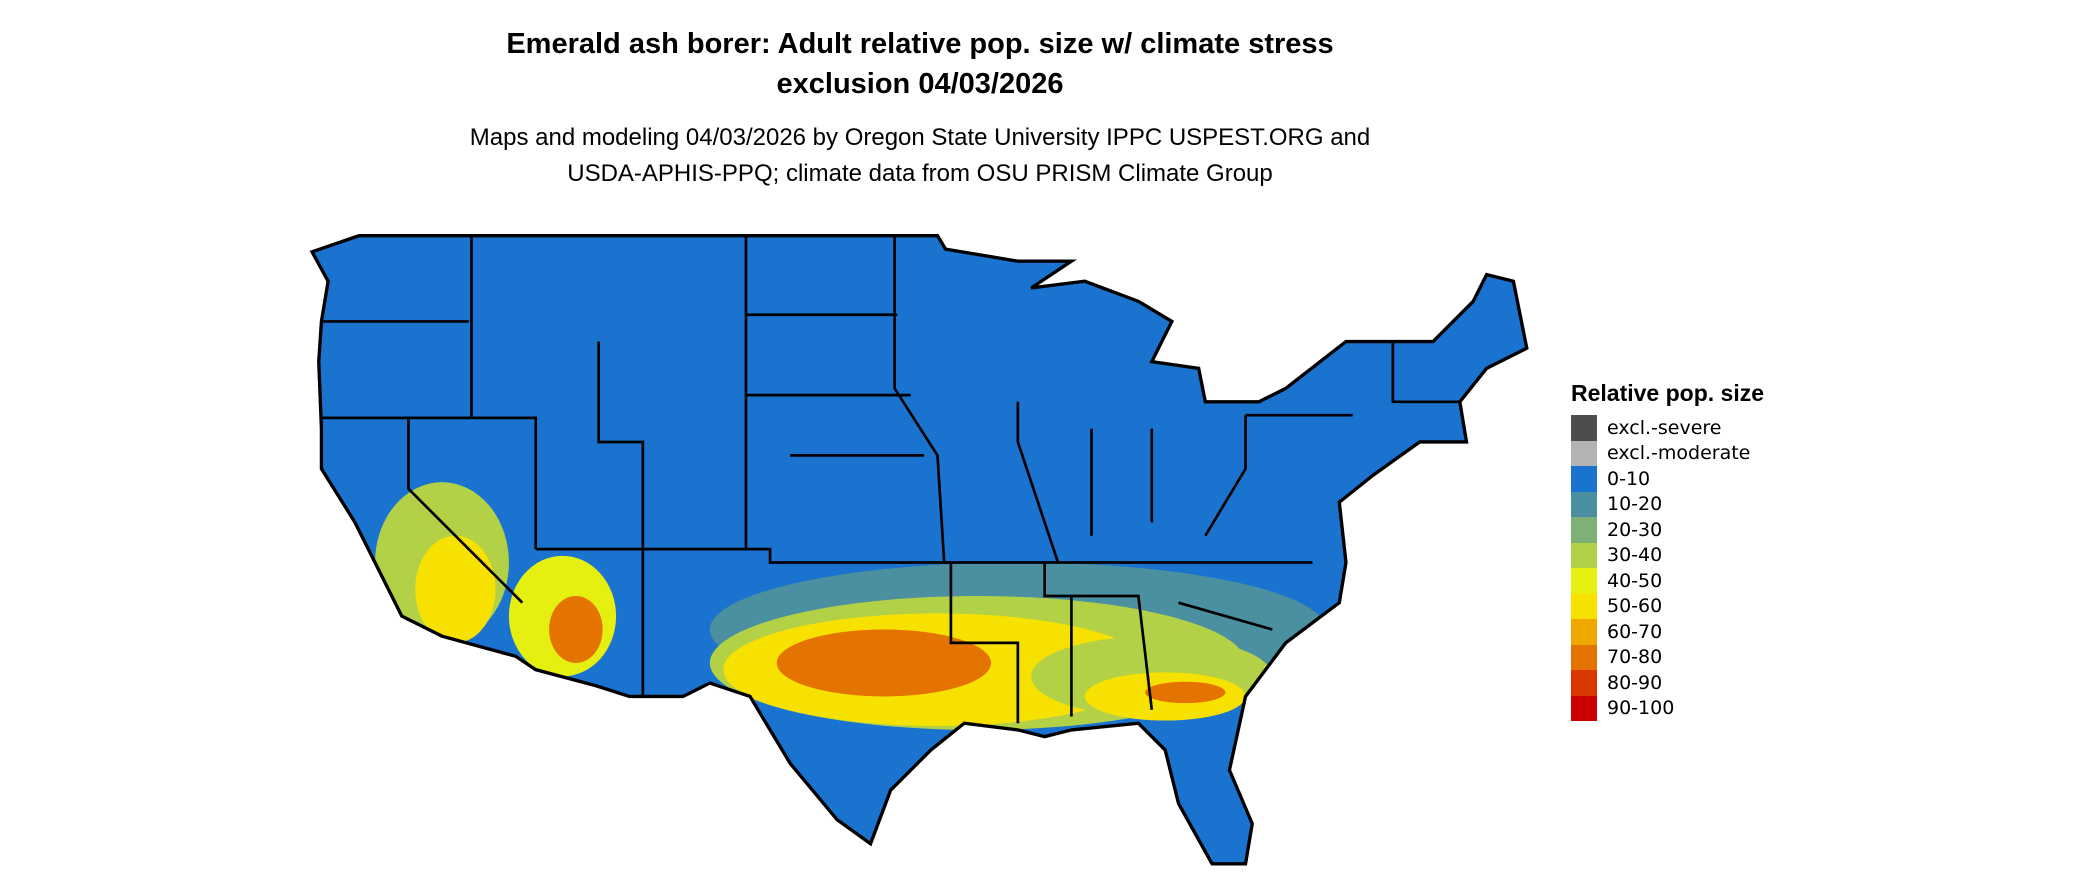 The height and width of the screenshot is (892, 2100). What do you see at coordinates (1635, 555) in the screenshot?
I see `legend-label: 30-40` at bounding box center [1635, 555].